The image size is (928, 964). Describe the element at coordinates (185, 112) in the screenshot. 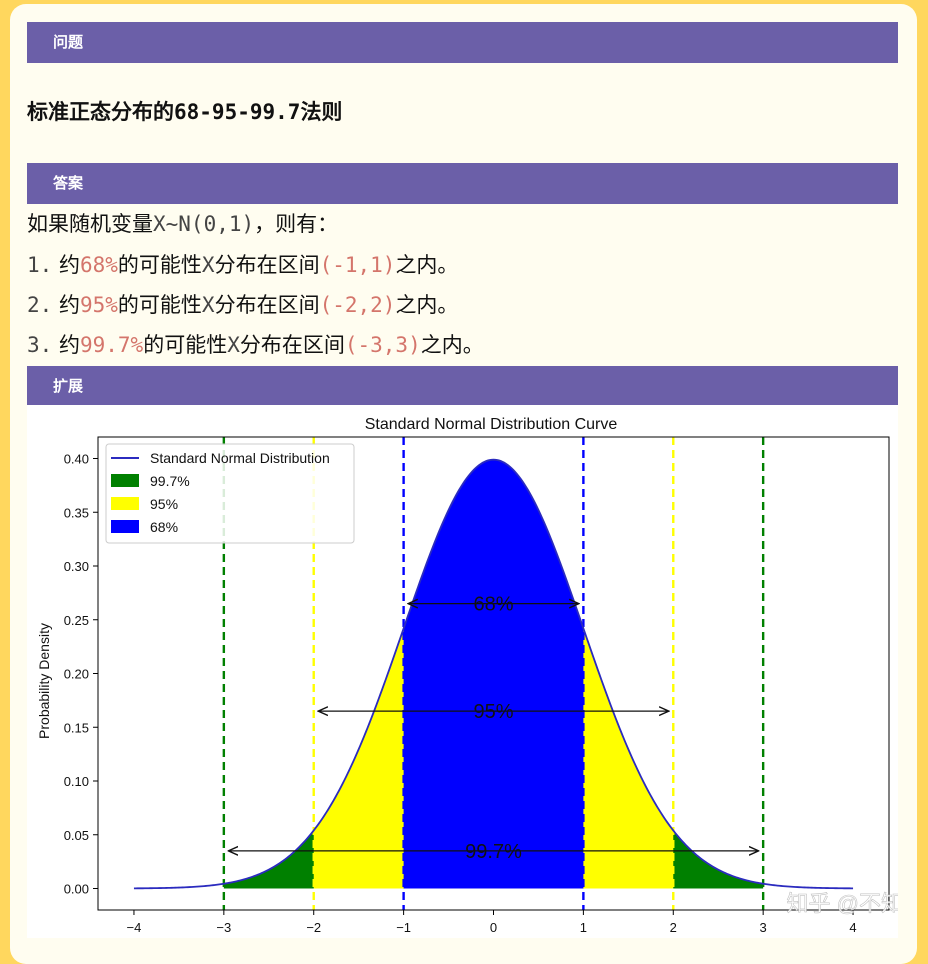

I see `question-title: 标准正态分布的68-95-99.7法则` at that location.